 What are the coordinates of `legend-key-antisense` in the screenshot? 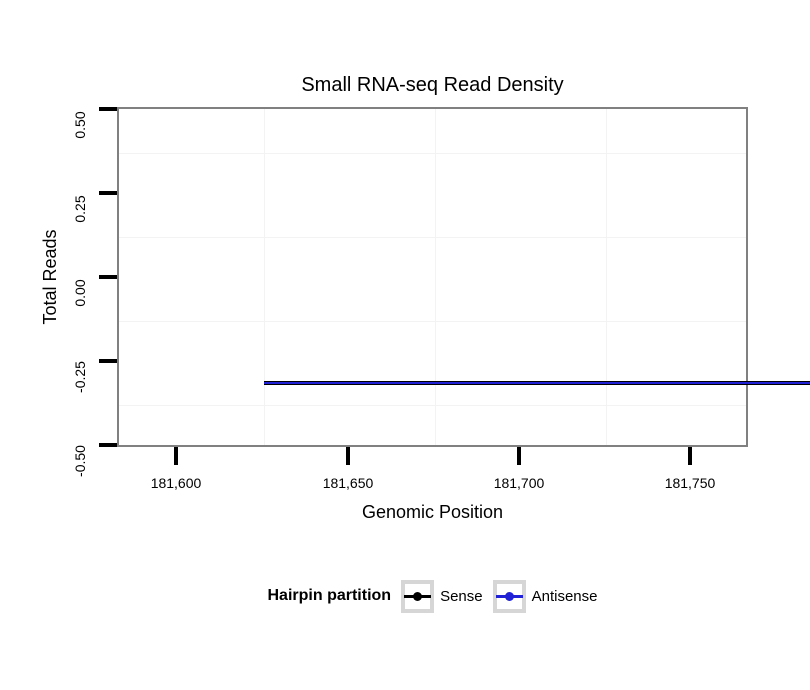 It's located at (509, 596).